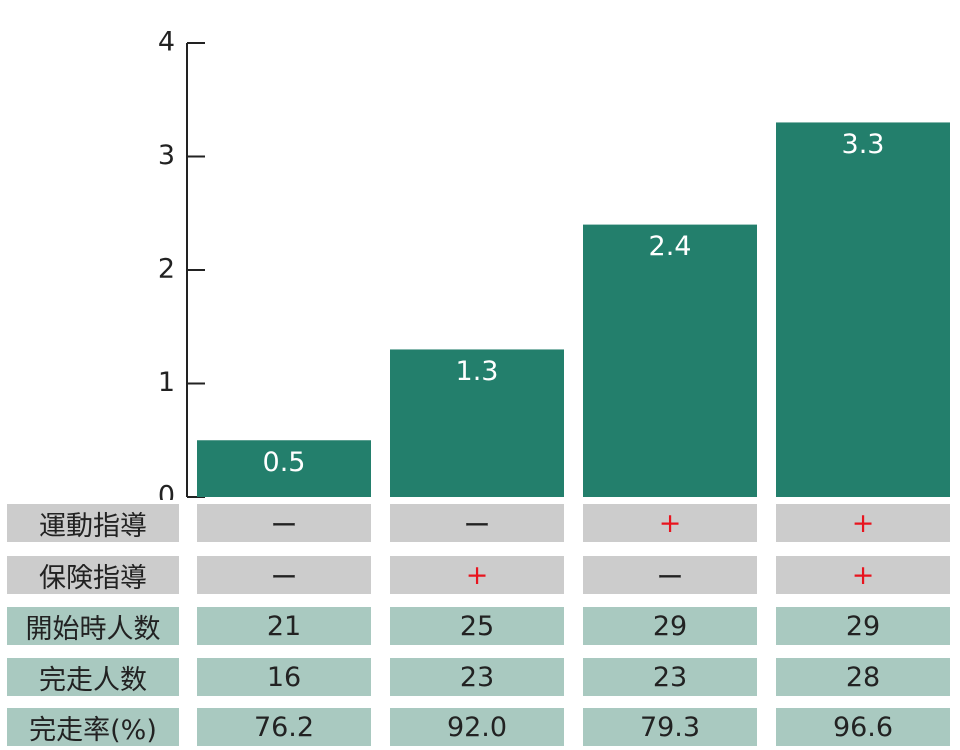 The height and width of the screenshot is (750, 960). What do you see at coordinates (477, 626) in the screenshot?
I see `table-cell: 25` at bounding box center [477, 626].